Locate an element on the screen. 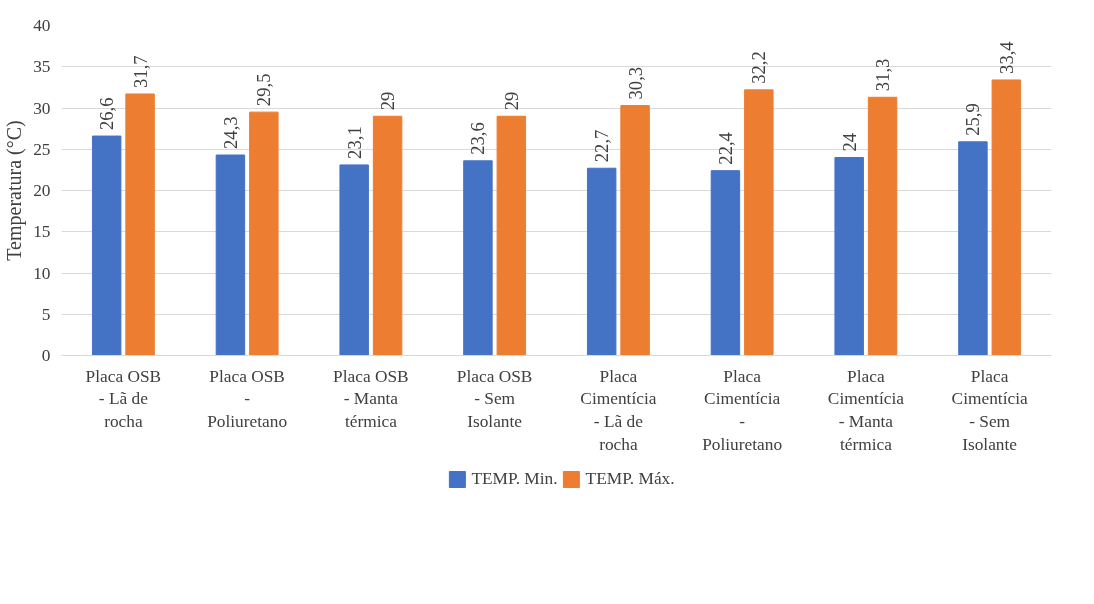 This screenshot has width=1094, height=604. x-tick-label: Placa Cimentícia - Poliuretano is located at coordinates (742, 410).